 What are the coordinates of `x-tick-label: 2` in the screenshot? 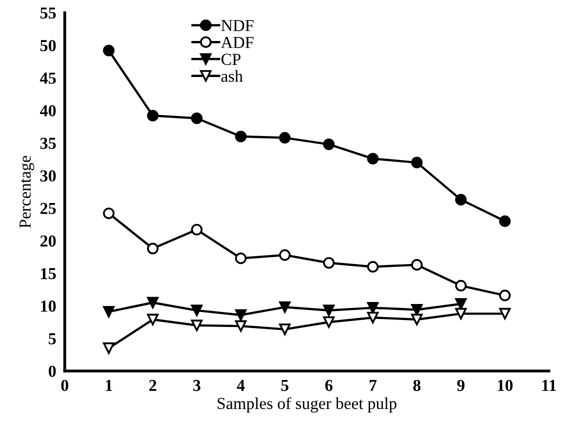 It's located at (152, 385).